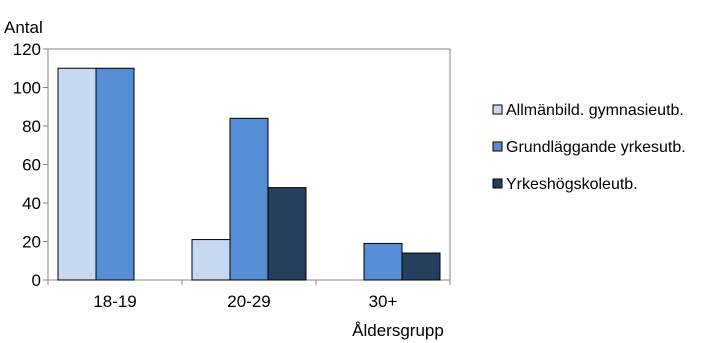 The image size is (728, 343). I want to click on y-tick-label: 20, so click(31, 242).